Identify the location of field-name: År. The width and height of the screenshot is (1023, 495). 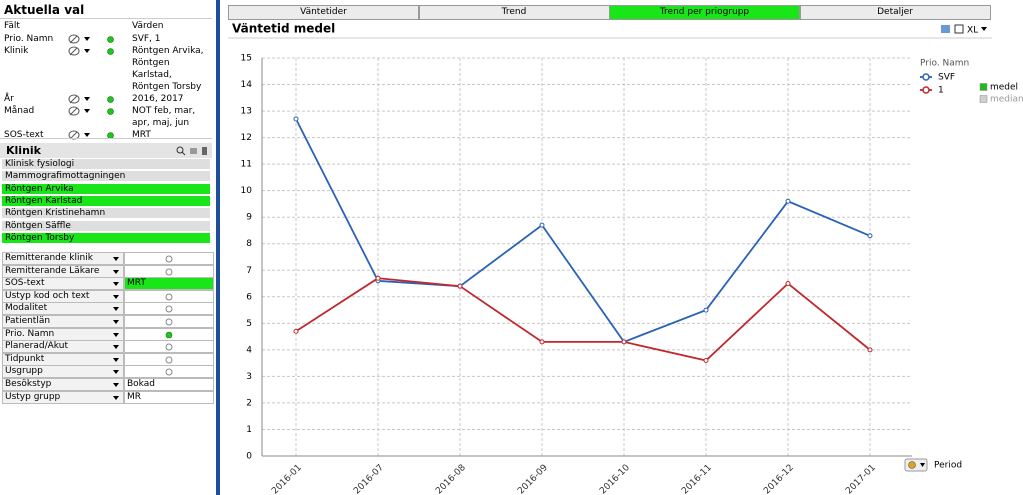
(9, 99).